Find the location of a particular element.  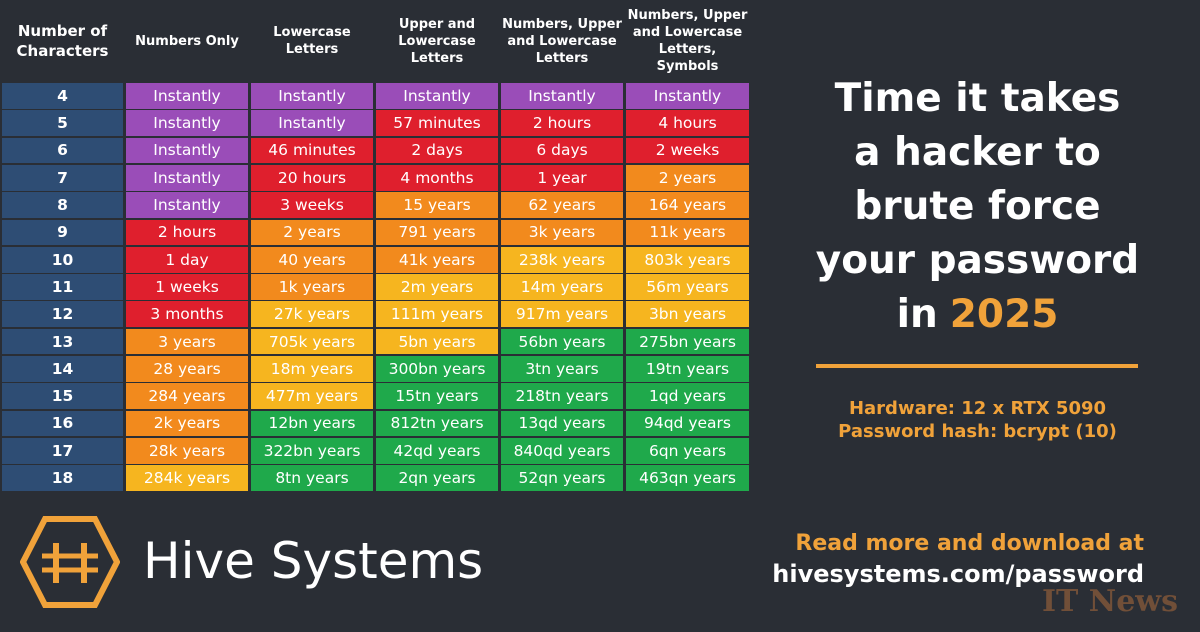

row-number: 15 is located at coordinates (62, 396).